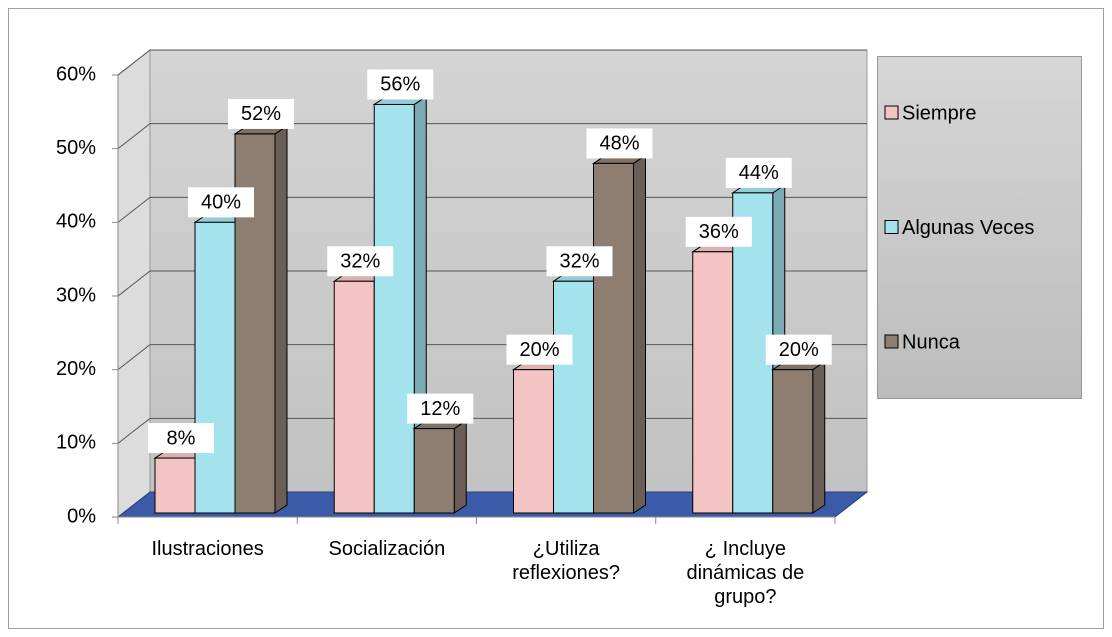  I want to click on y-tick-label: 20%, so click(76, 369).